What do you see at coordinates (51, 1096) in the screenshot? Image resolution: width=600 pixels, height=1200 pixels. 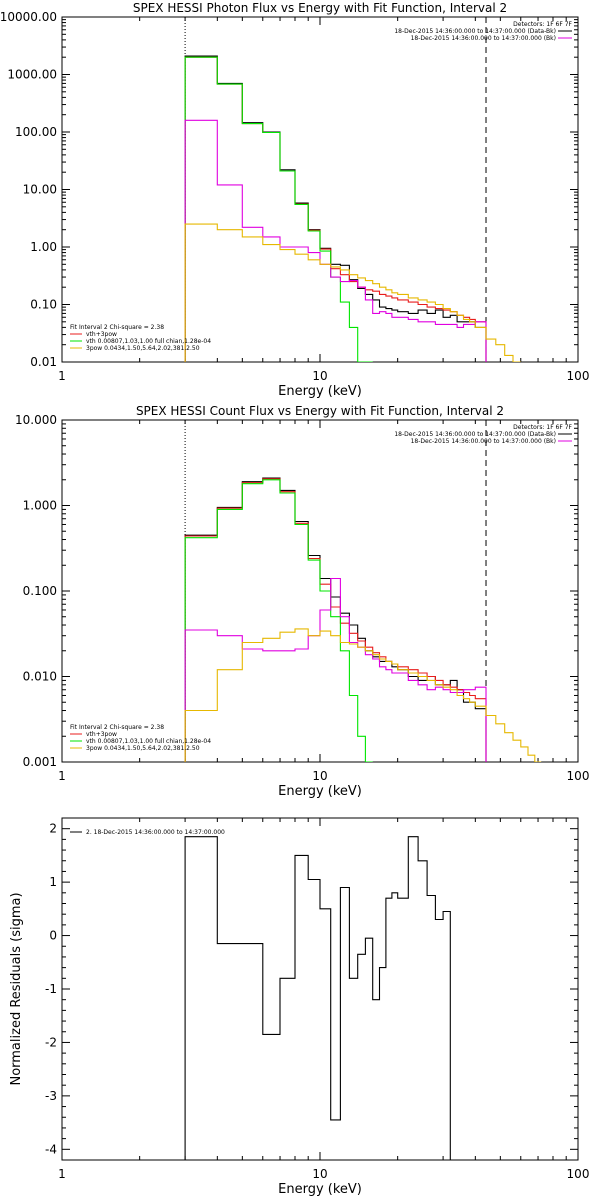 I see `y-tick-label: -3` at bounding box center [51, 1096].